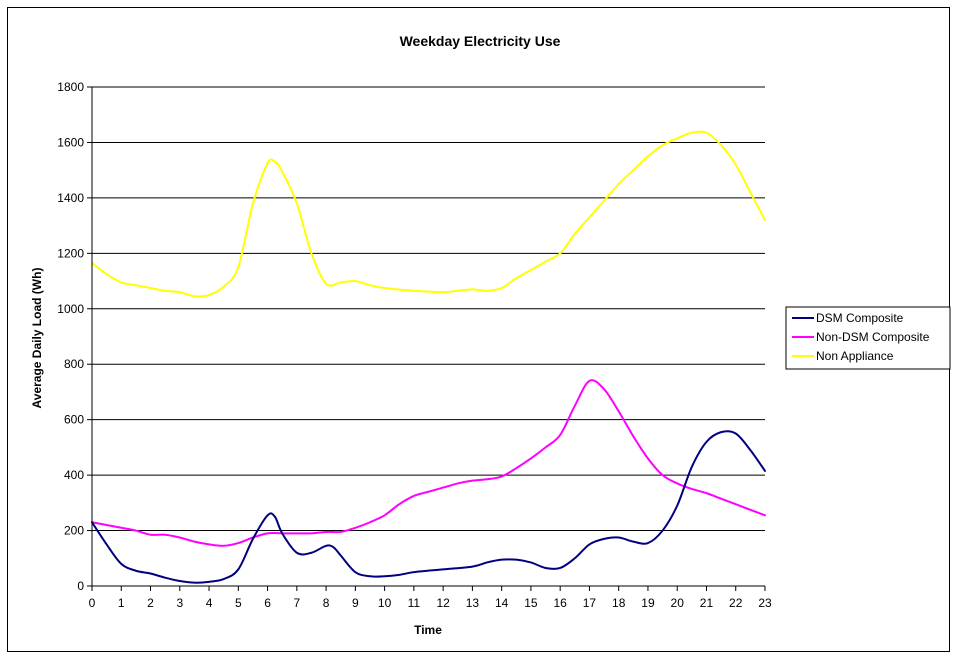 The height and width of the screenshot is (660, 958). Describe the element at coordinates (355, 603) in the screenshot. I see `x-tick-label: 9` at that location.